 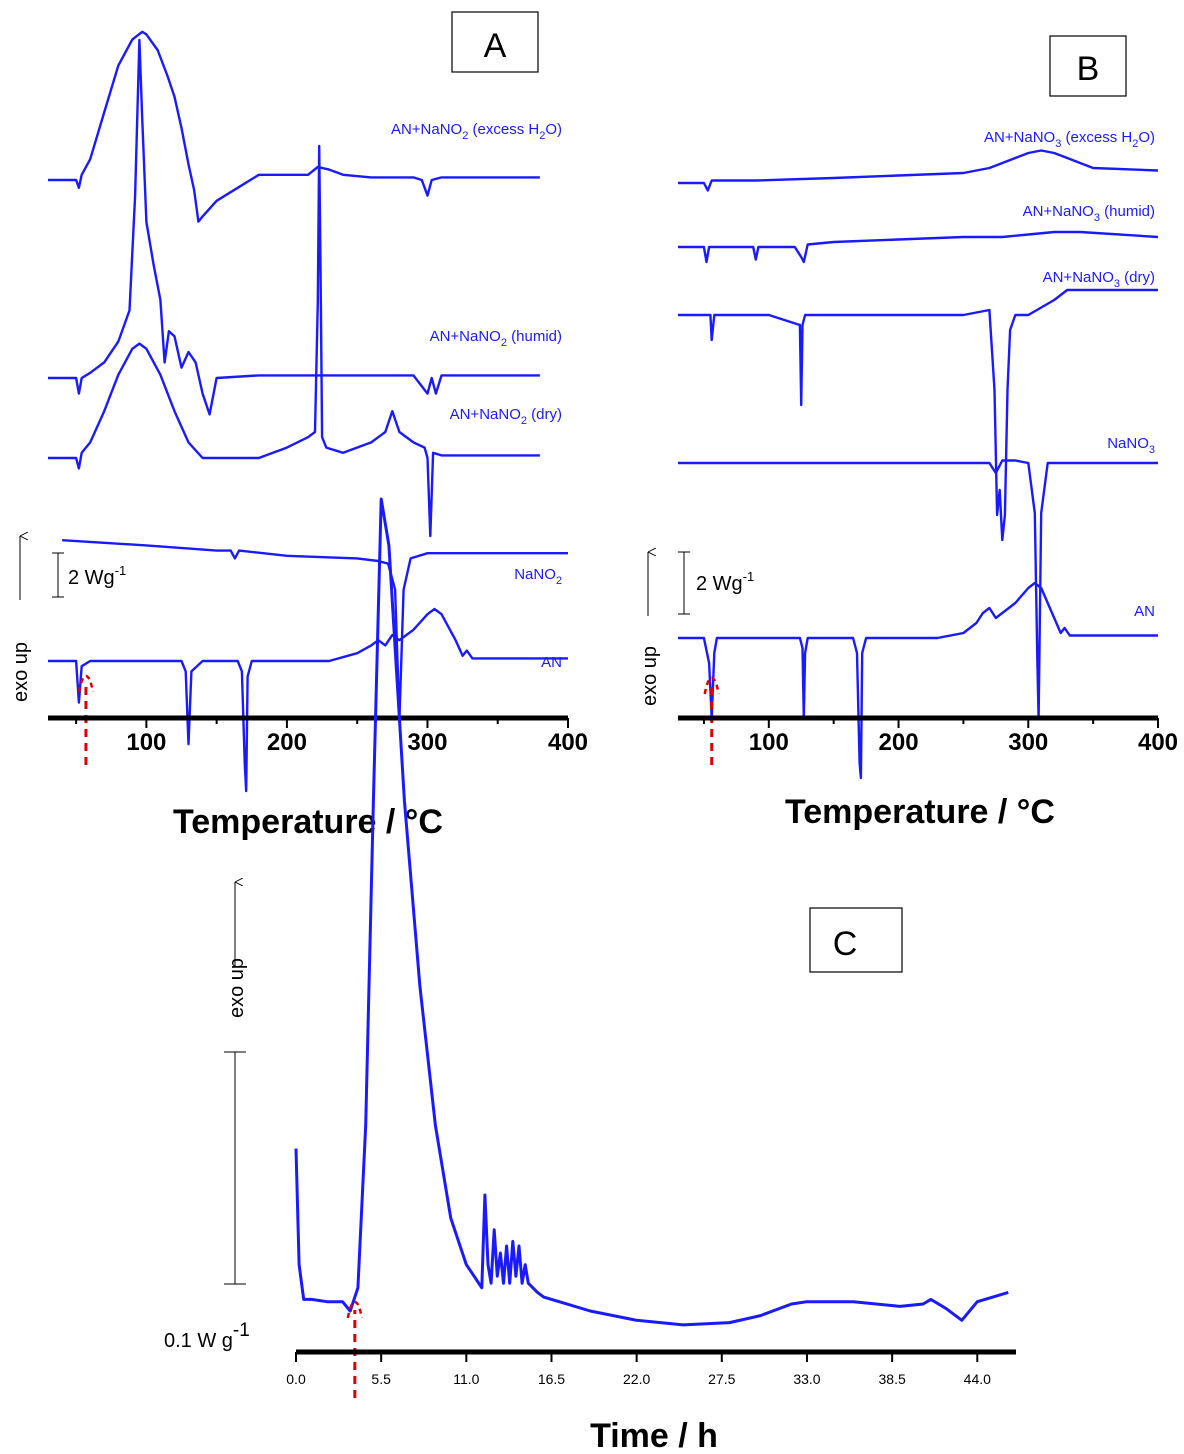 I want to click on panel-c-x-tick-label: 33.0, so click(x=806, y=1379).